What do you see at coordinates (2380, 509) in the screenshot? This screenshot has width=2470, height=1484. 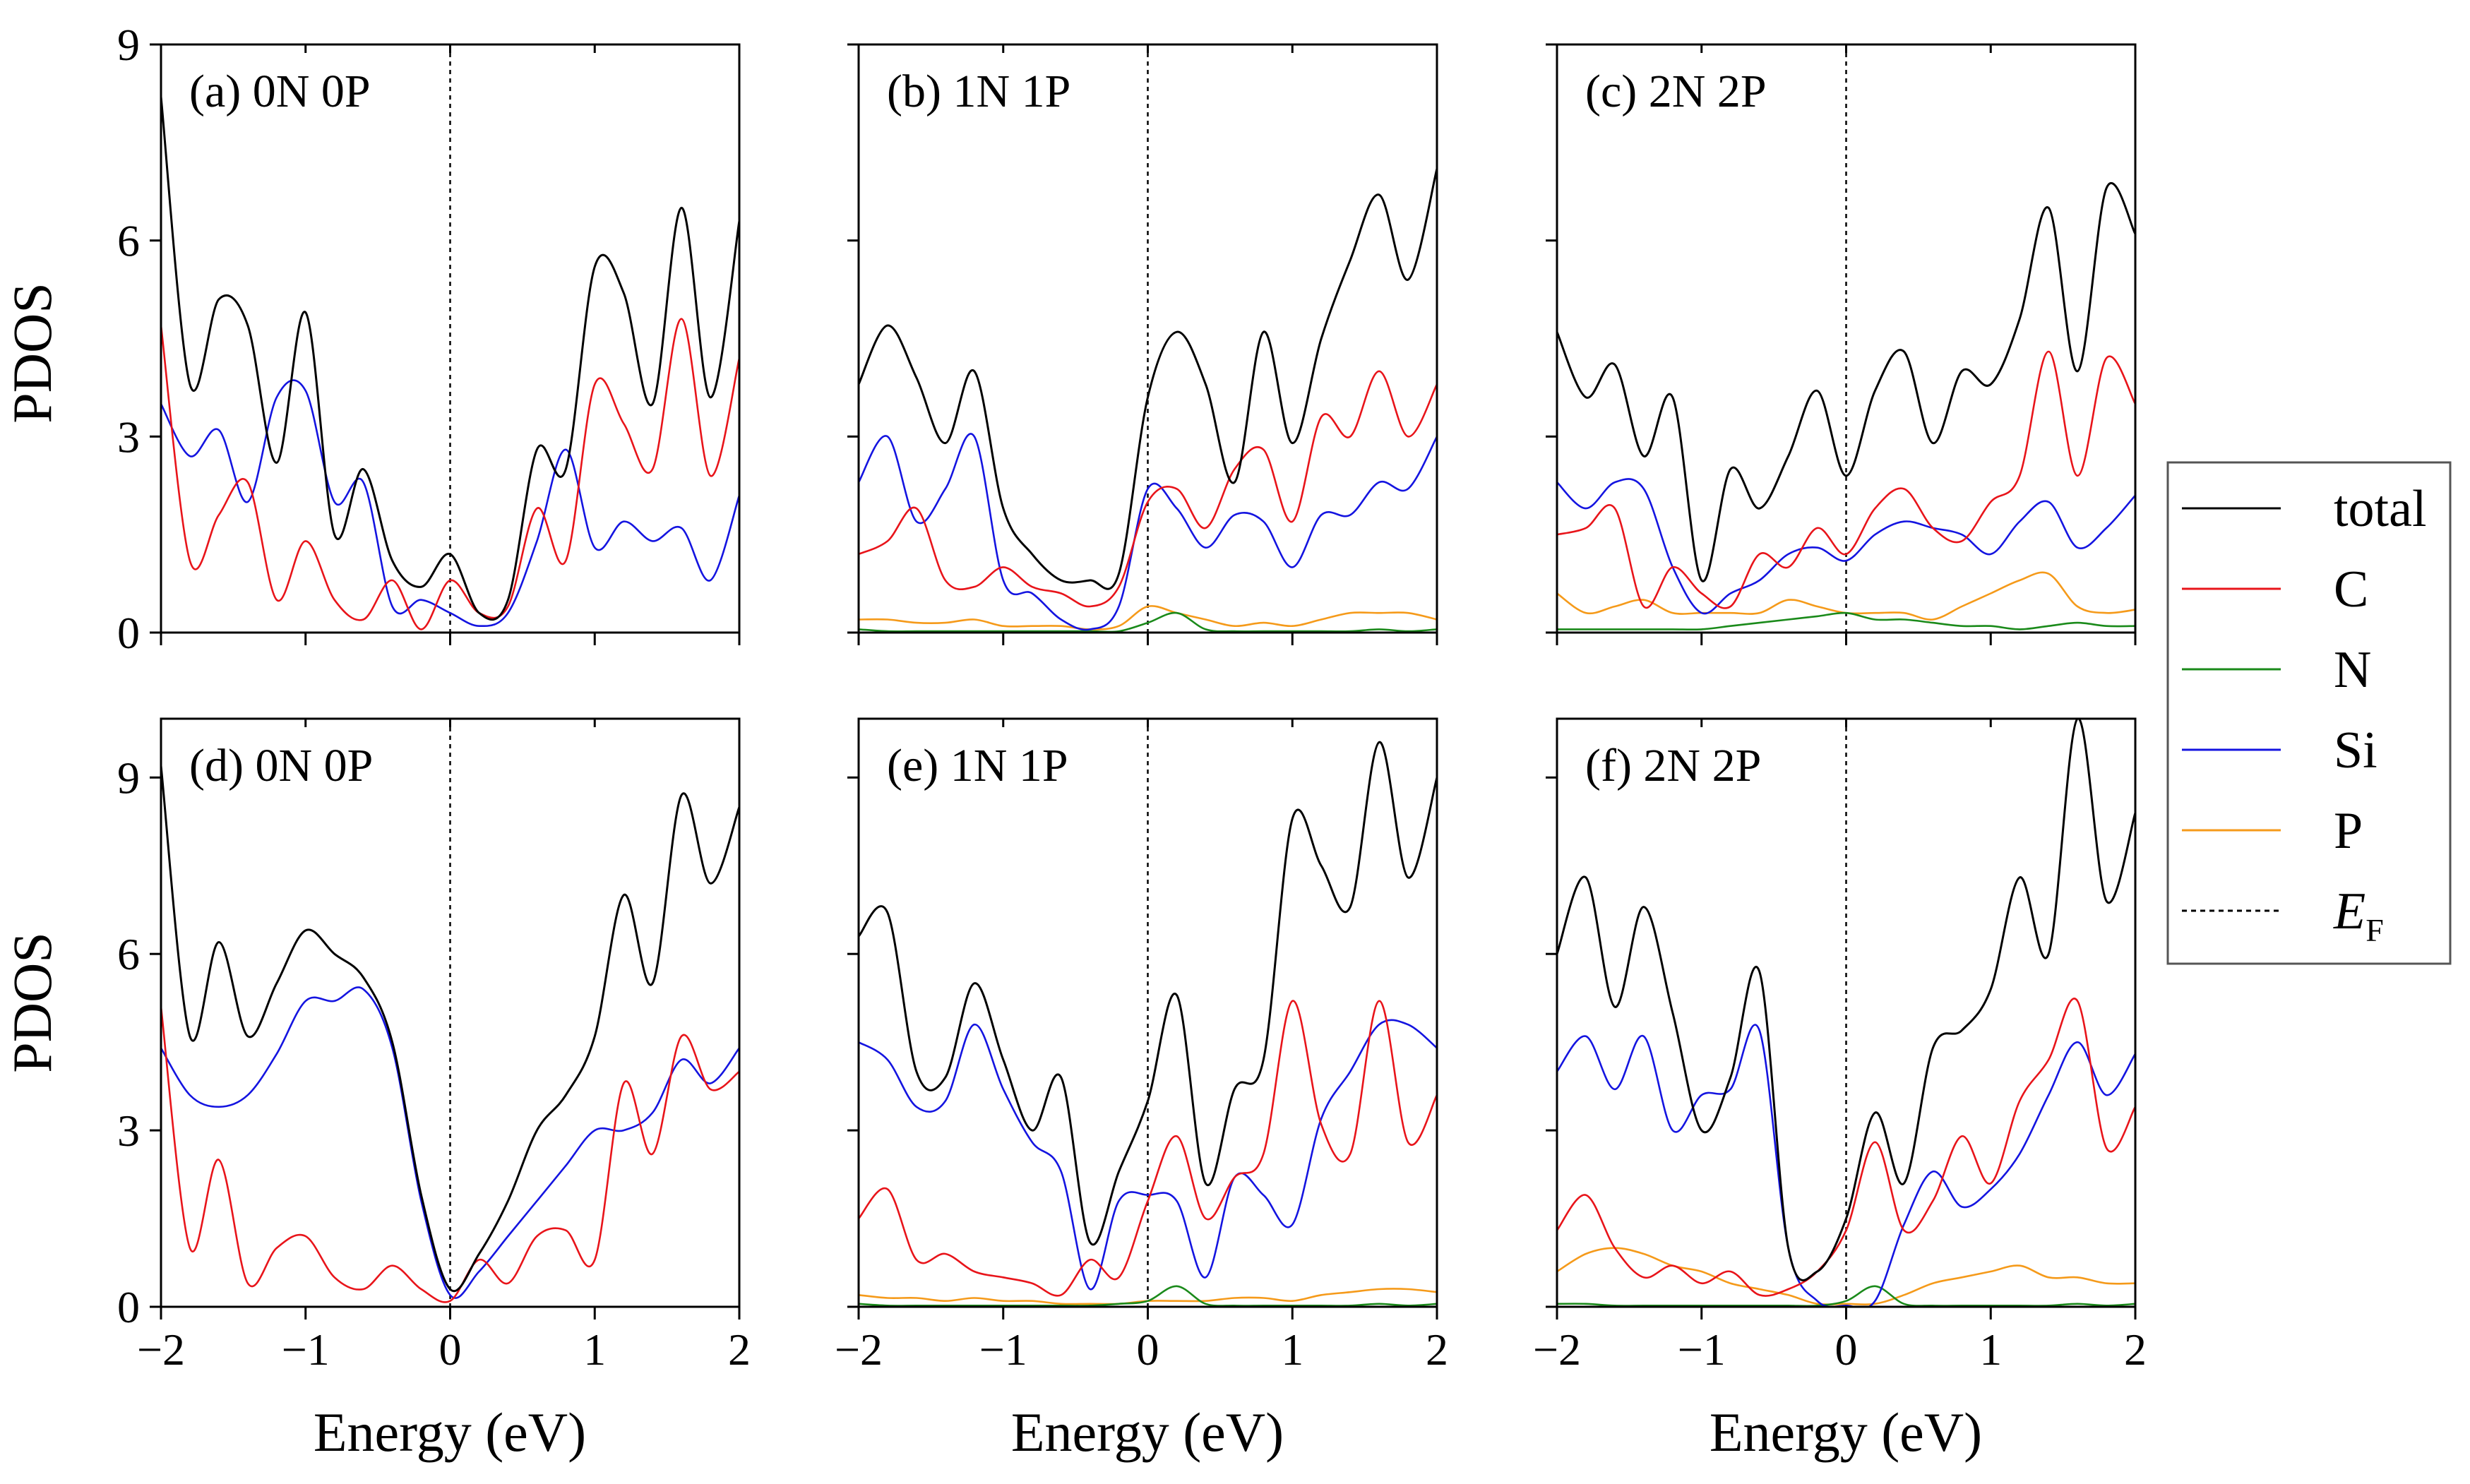 I see `legend-label-total: total` at bounding box center [2380, 509].